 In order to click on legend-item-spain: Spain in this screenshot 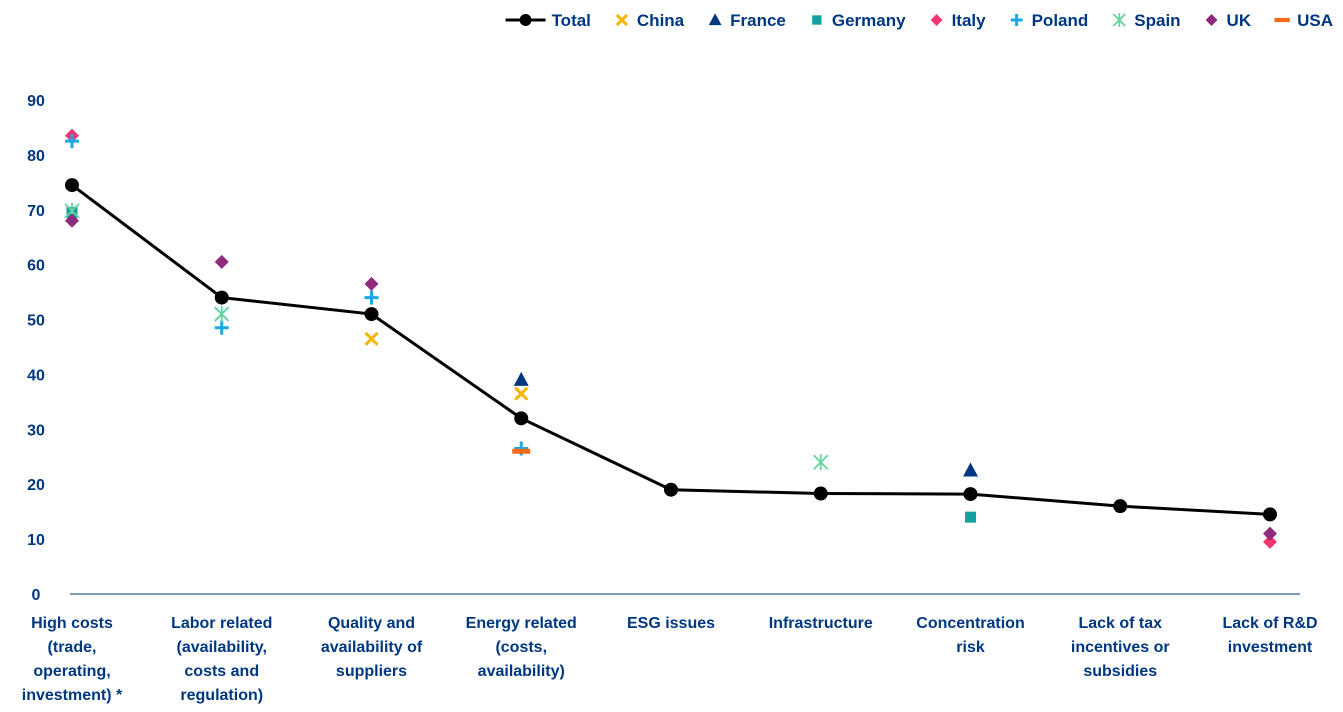, I will do `click(1146, 20)`.